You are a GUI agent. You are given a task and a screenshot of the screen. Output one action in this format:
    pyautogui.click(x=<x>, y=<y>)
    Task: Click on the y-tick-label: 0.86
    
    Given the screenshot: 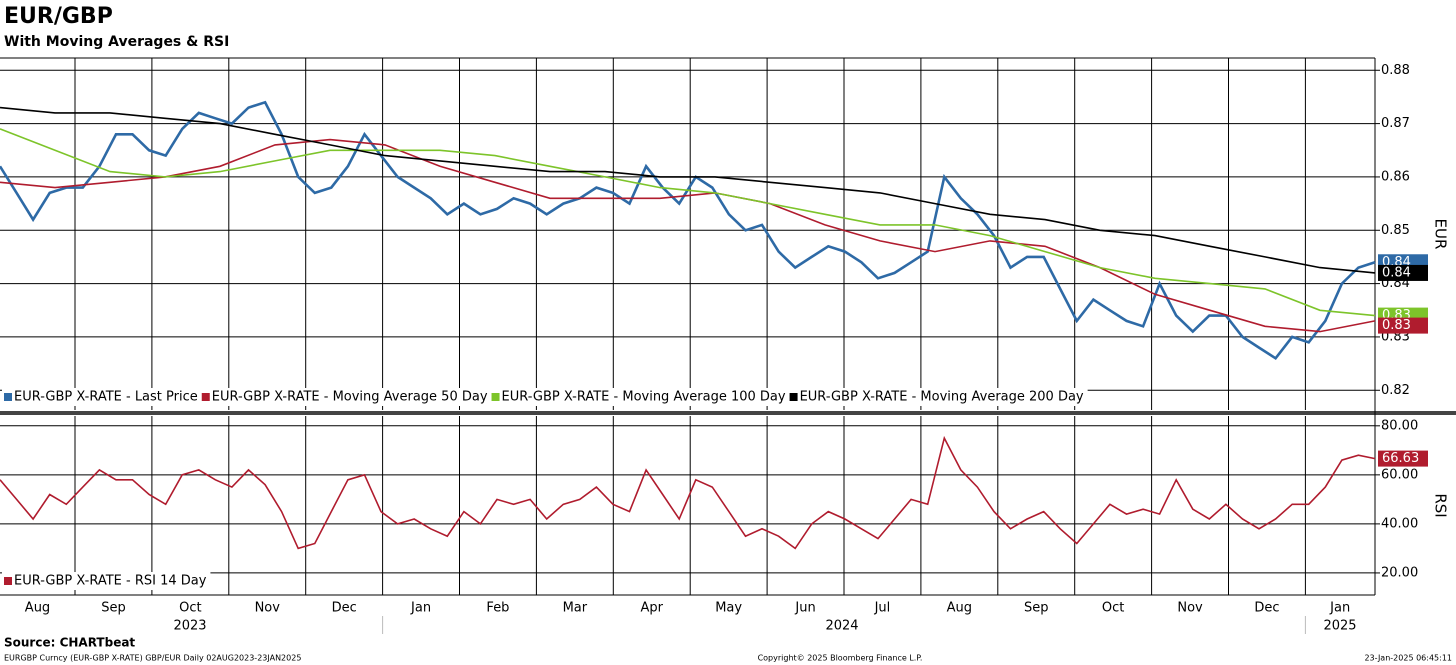 What is the action you would take?
    pyautogui.click(x=1395, y=176)
    